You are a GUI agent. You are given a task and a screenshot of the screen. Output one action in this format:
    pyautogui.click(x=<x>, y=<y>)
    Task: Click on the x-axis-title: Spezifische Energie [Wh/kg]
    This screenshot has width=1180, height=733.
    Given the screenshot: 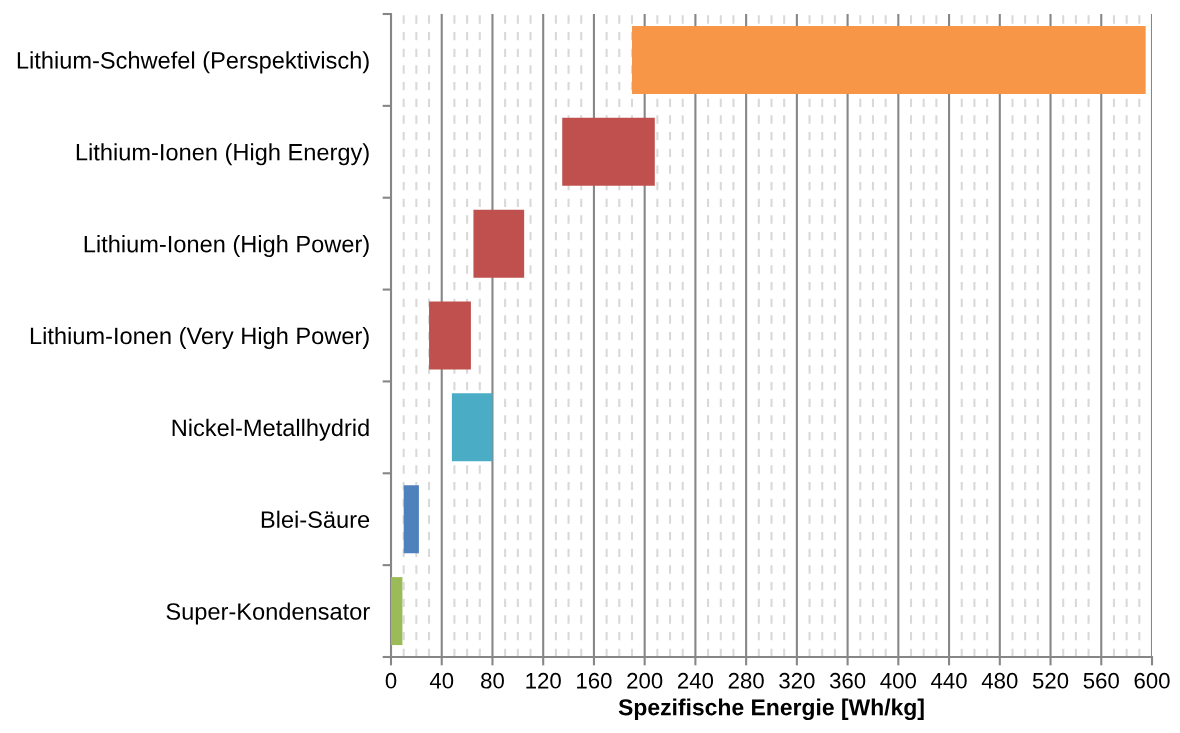 What is the action you would take?
    pyautogui.click(x=771, y=709)
    